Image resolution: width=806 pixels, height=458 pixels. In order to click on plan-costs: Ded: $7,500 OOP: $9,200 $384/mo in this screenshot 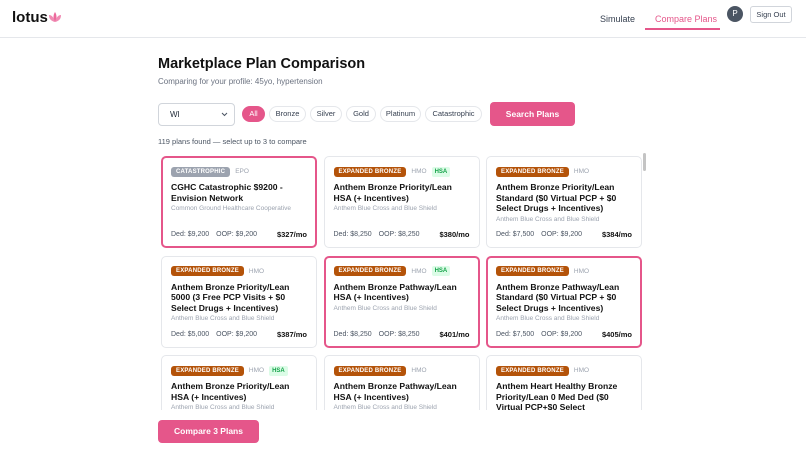, I will do `click(564, 234)`.